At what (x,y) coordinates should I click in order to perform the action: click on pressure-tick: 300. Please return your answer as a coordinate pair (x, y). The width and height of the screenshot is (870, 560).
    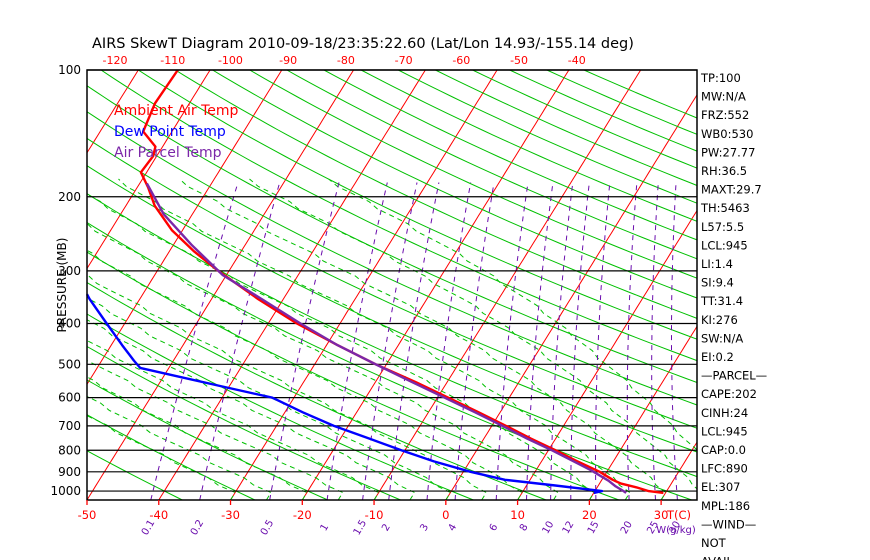
    Looking at the image, I should click on (69, 271).